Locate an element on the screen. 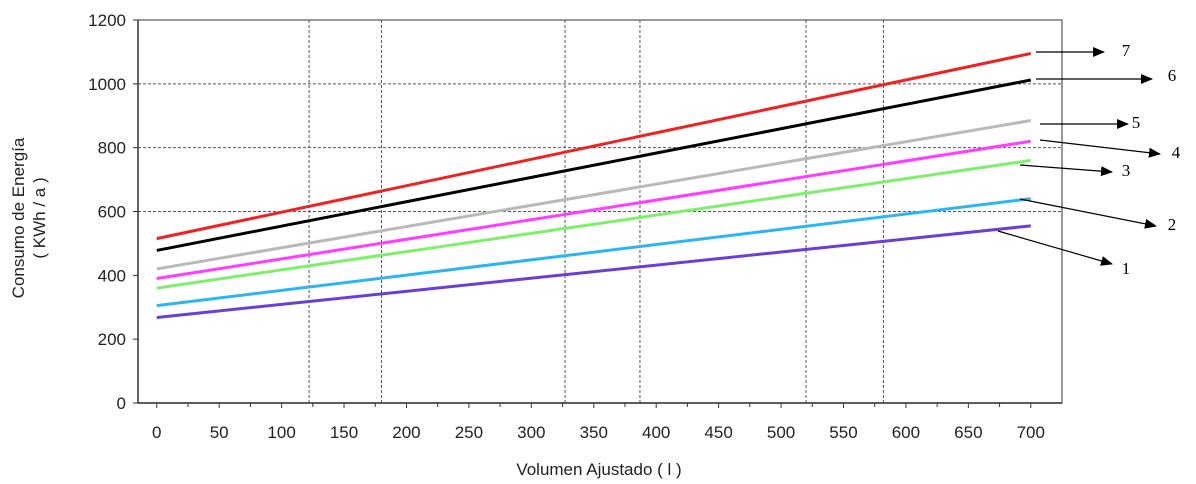  callout-label-1: 1 is located at coordinates (1126, 268).